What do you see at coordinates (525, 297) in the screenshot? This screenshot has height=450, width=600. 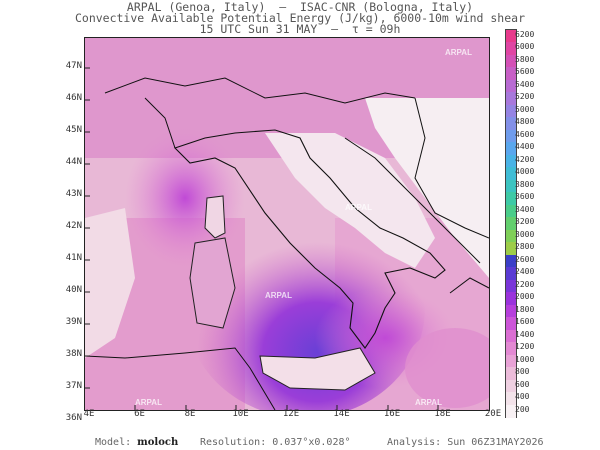 I see `colorbar-label: 2000` at bounding box center [525, 297].